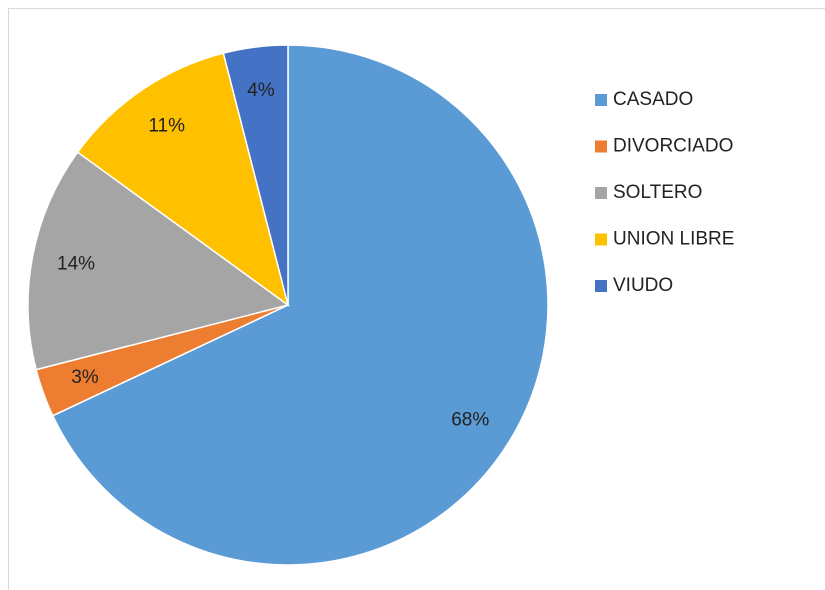 The image size is (825, 590). I want to click on data-label: 14%, so click(76, 264).